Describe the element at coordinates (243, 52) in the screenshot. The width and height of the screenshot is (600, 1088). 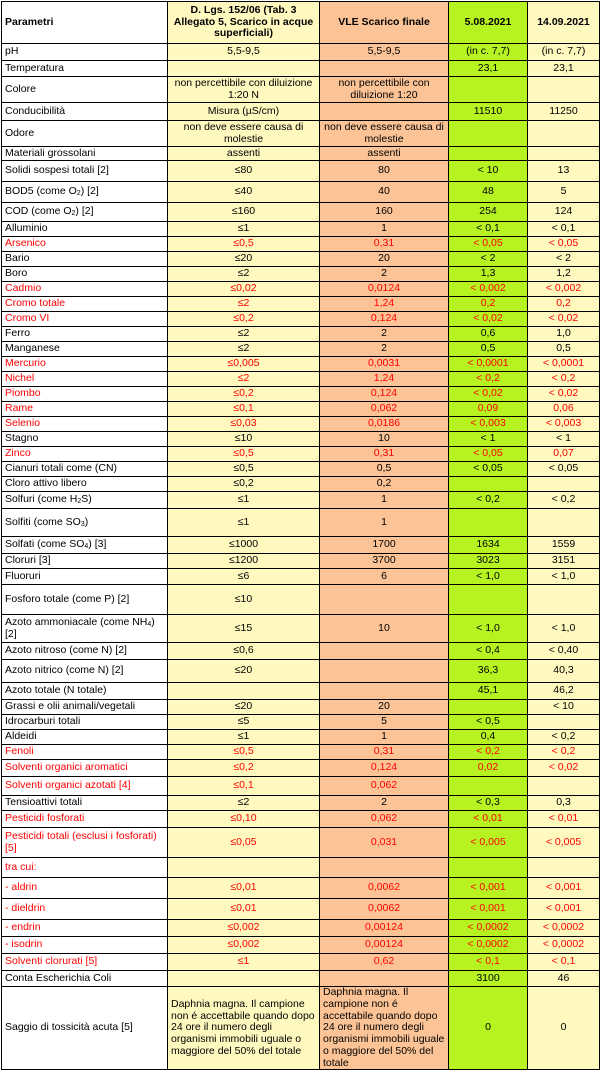
I see `law-limit-cell: 5,5-9,5` at that location.